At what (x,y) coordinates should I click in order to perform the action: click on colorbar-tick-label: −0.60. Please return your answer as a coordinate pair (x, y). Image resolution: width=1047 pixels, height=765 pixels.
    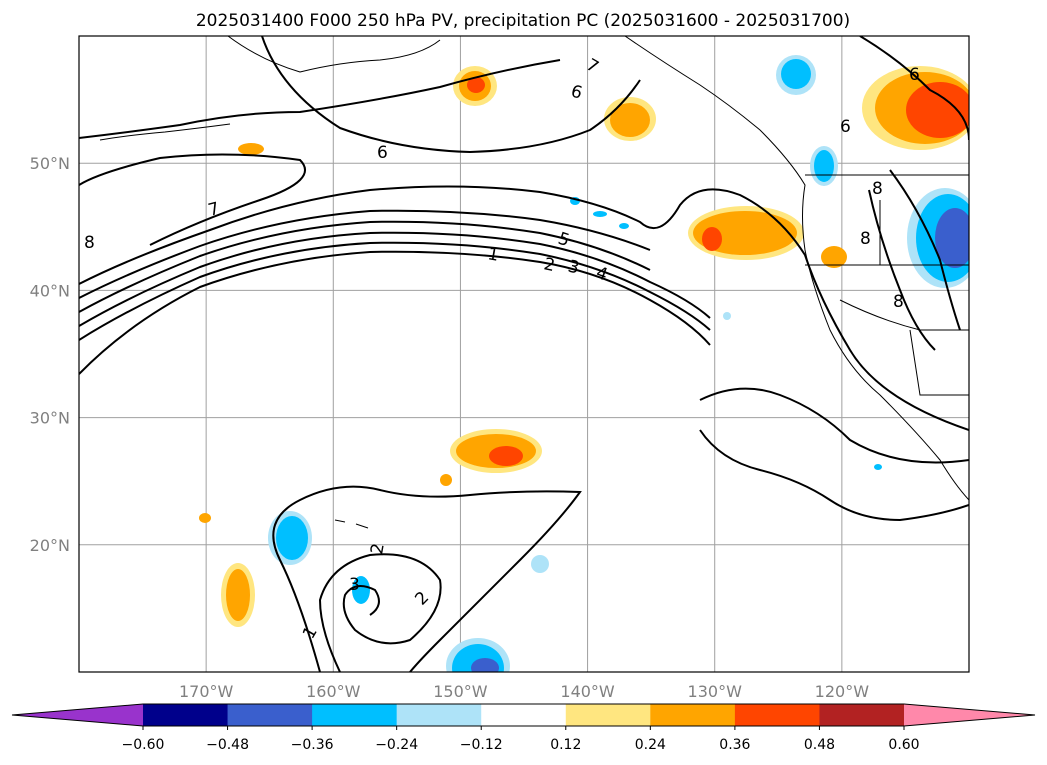
    Looking at the image, I should click on (143, 745).